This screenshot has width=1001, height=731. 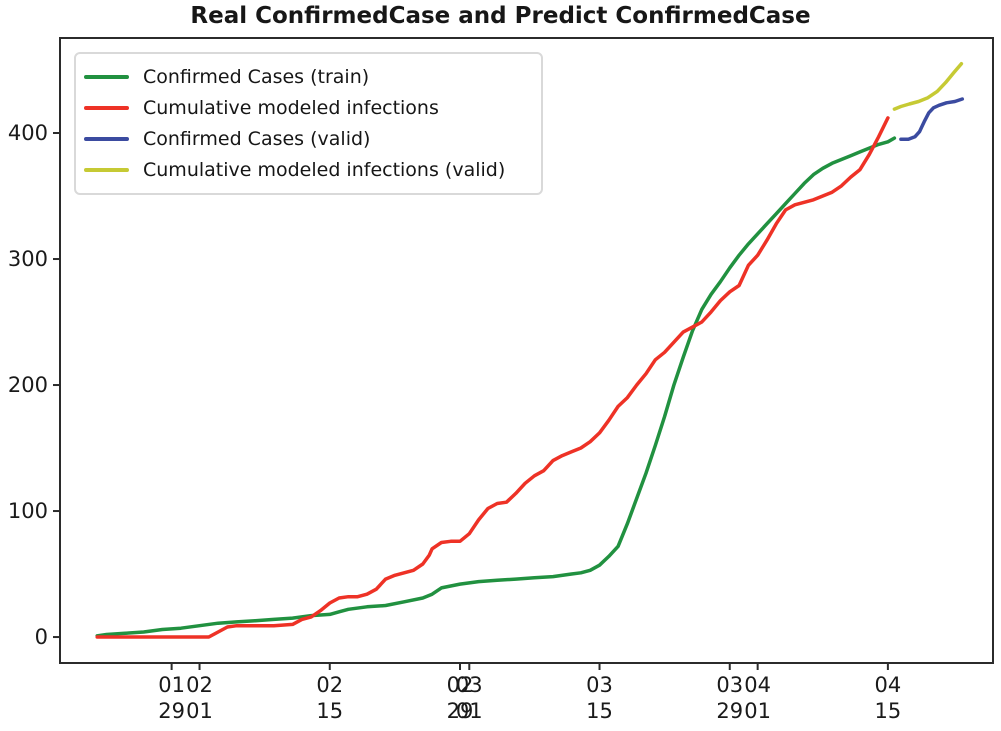 What do you see at coordinates (27, 385) in the screenshot?
I see `y-tick-label: 200` at bounding box center [27, 385].